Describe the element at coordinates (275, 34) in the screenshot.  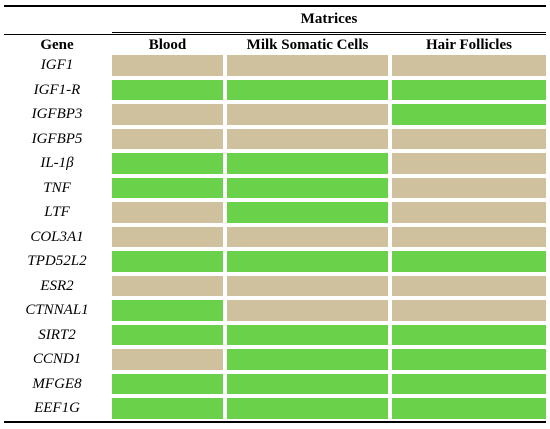
I see `table-header-rule` at that location.